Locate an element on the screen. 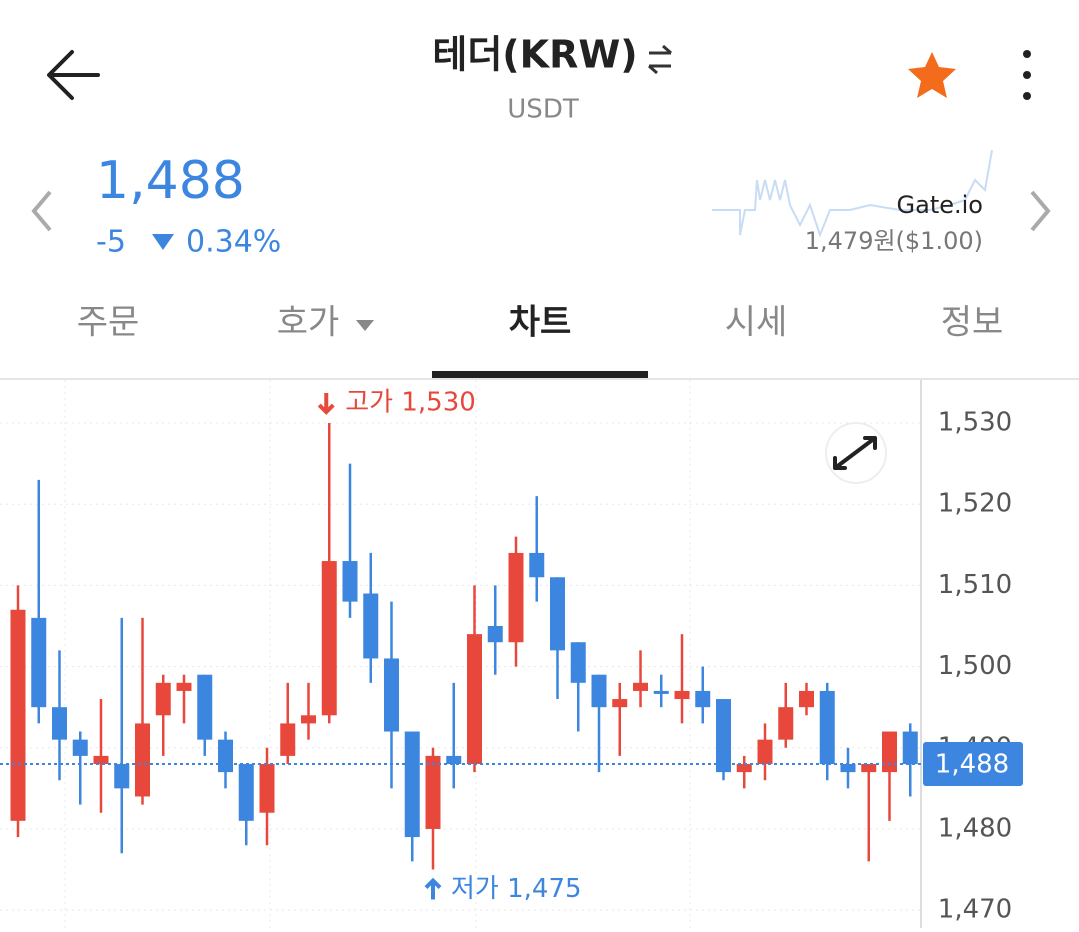 Image resolution: width=1079 pixels, height=932 pixels. expand-button is located at coordinates (856, 453).